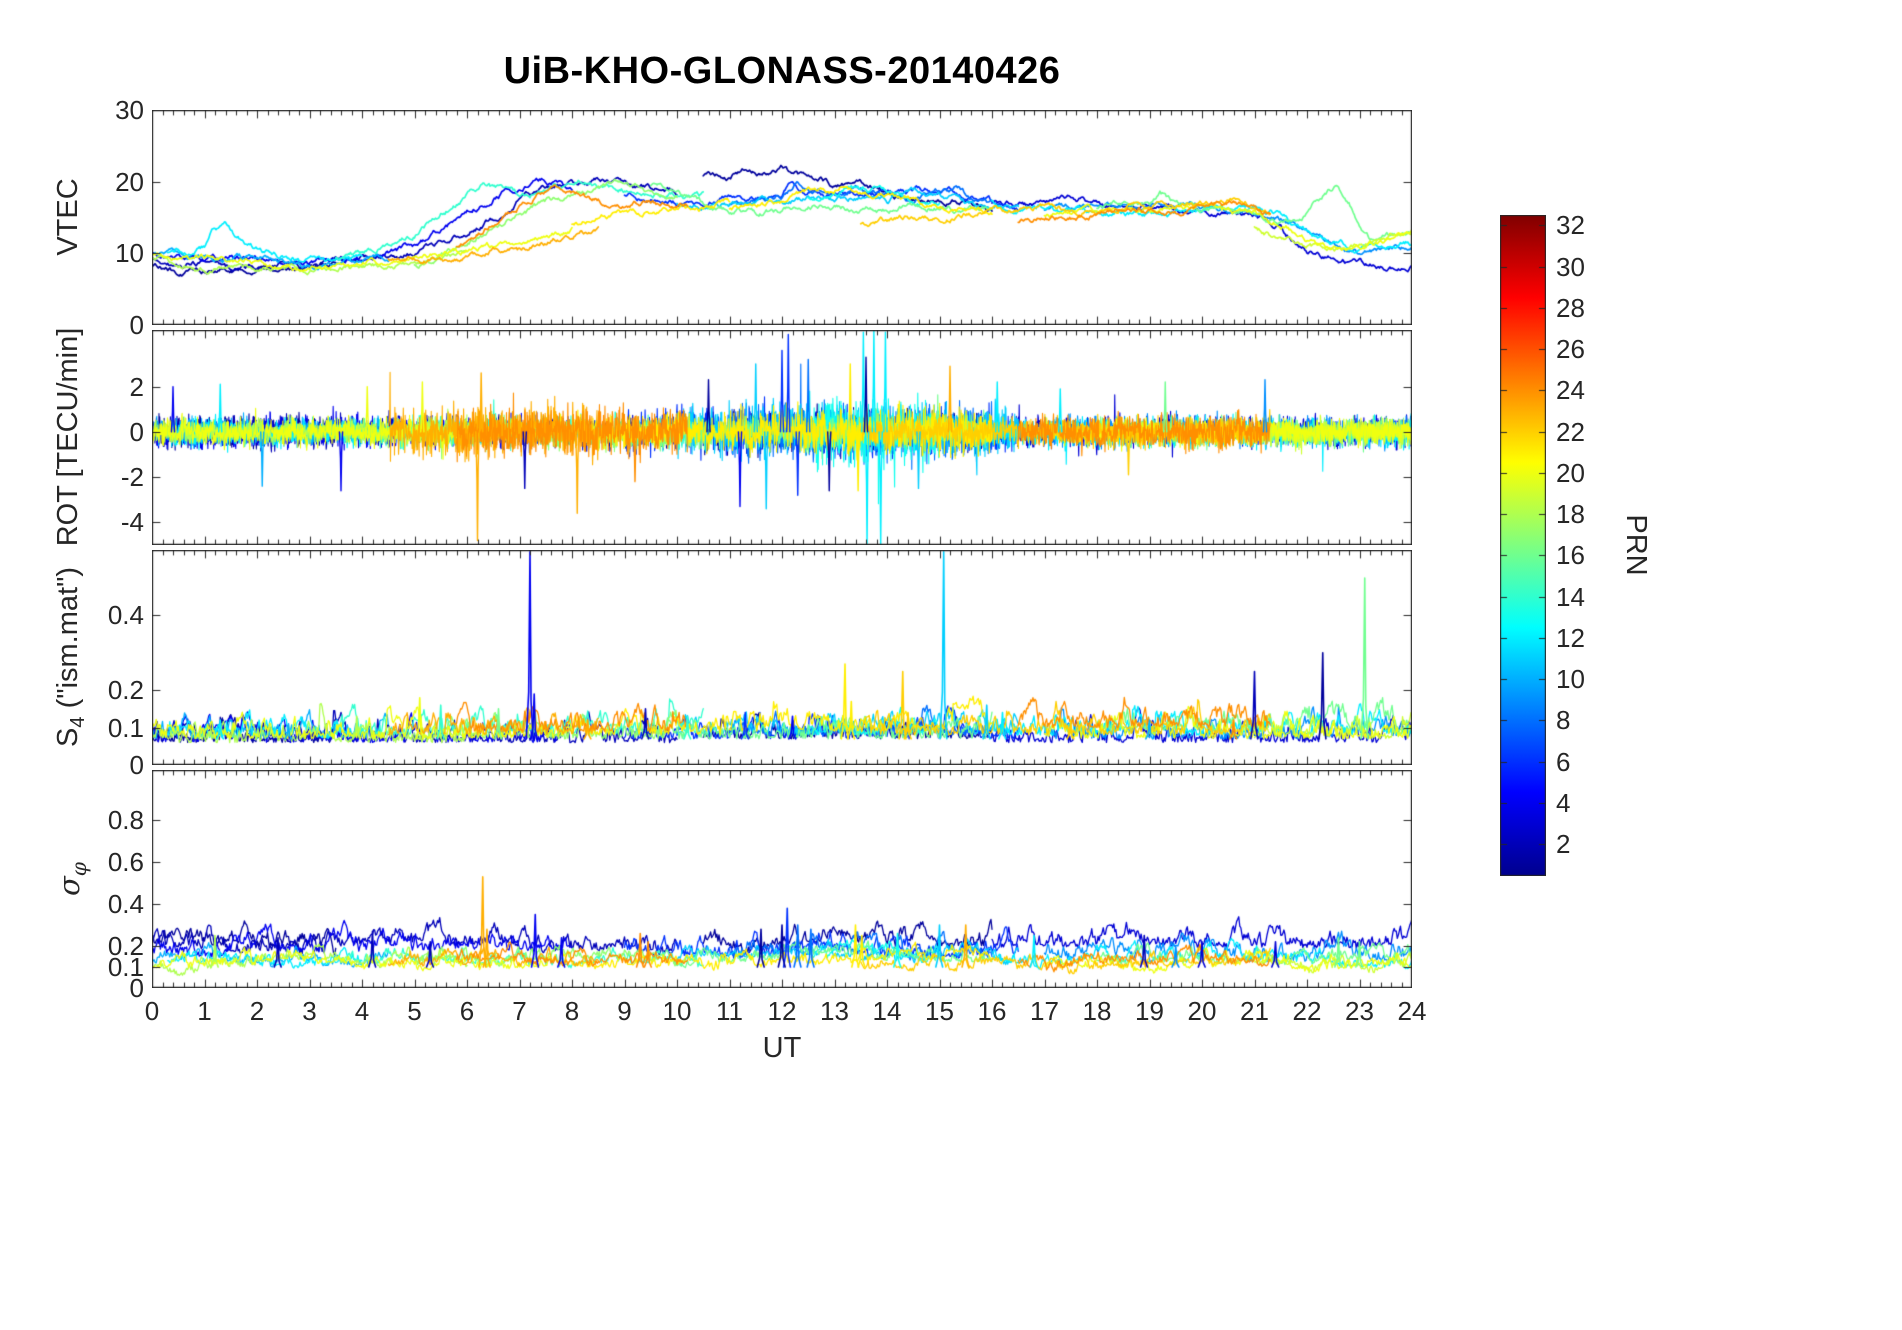  Describe the element at coordinates (782, 71) in the screenshot. I see `chart-title: UiB-KHO-GLONASS-20140426` at that location.